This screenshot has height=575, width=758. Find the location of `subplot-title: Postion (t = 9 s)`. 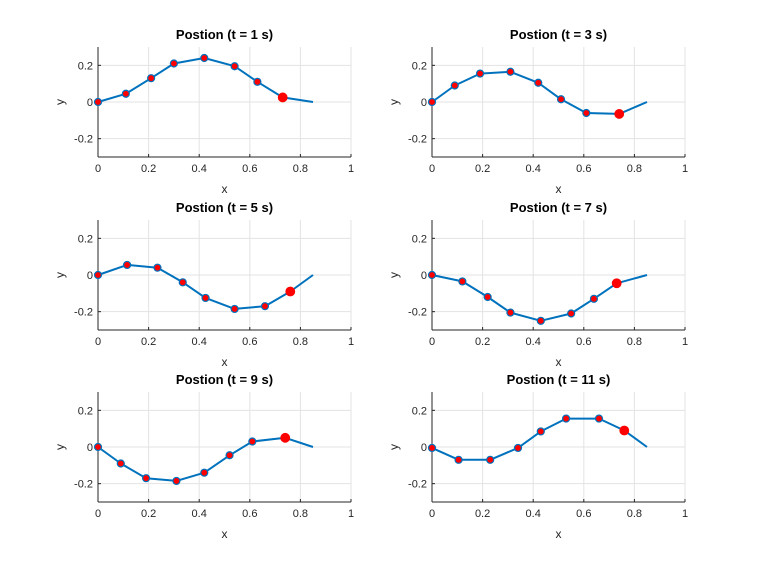

subplot-title: Postion (t = 9 s) is located at coordinates (224, 379).